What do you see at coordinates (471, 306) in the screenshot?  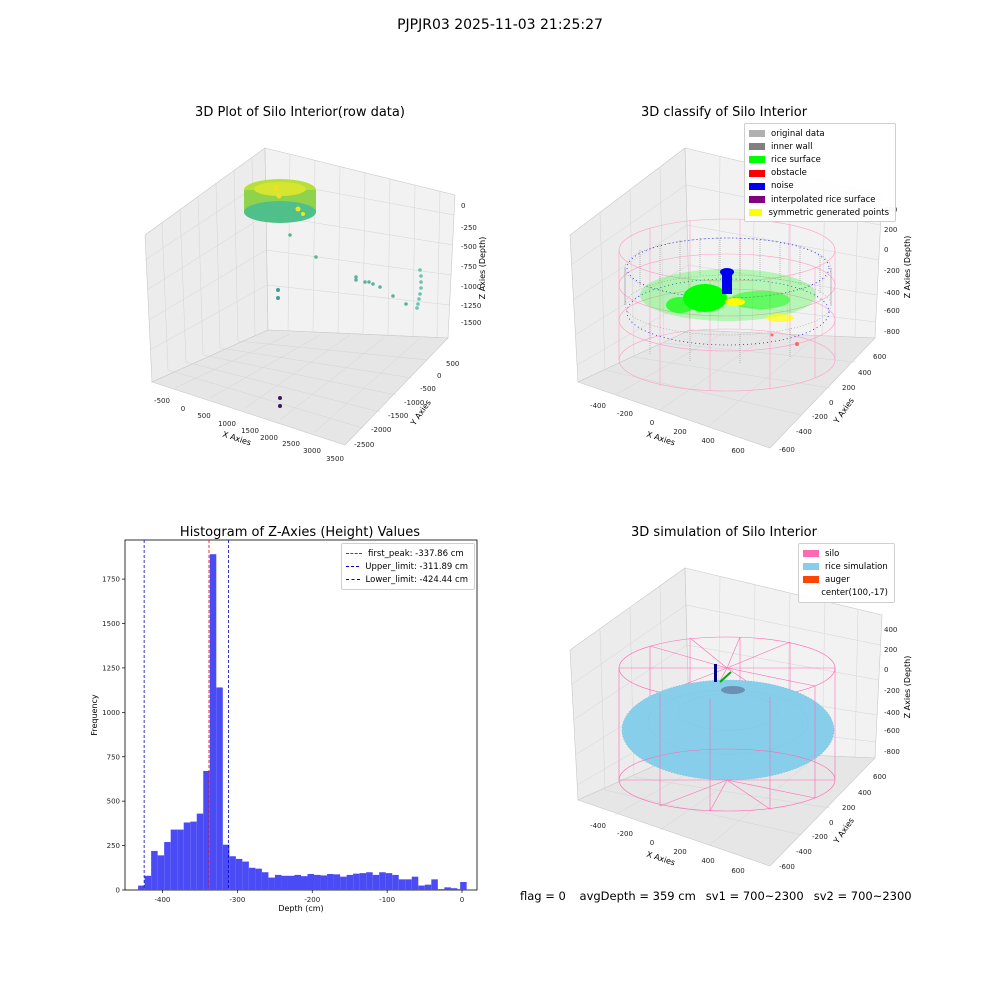 I see `svg-text: -1250` at bounding box center [471, 306].